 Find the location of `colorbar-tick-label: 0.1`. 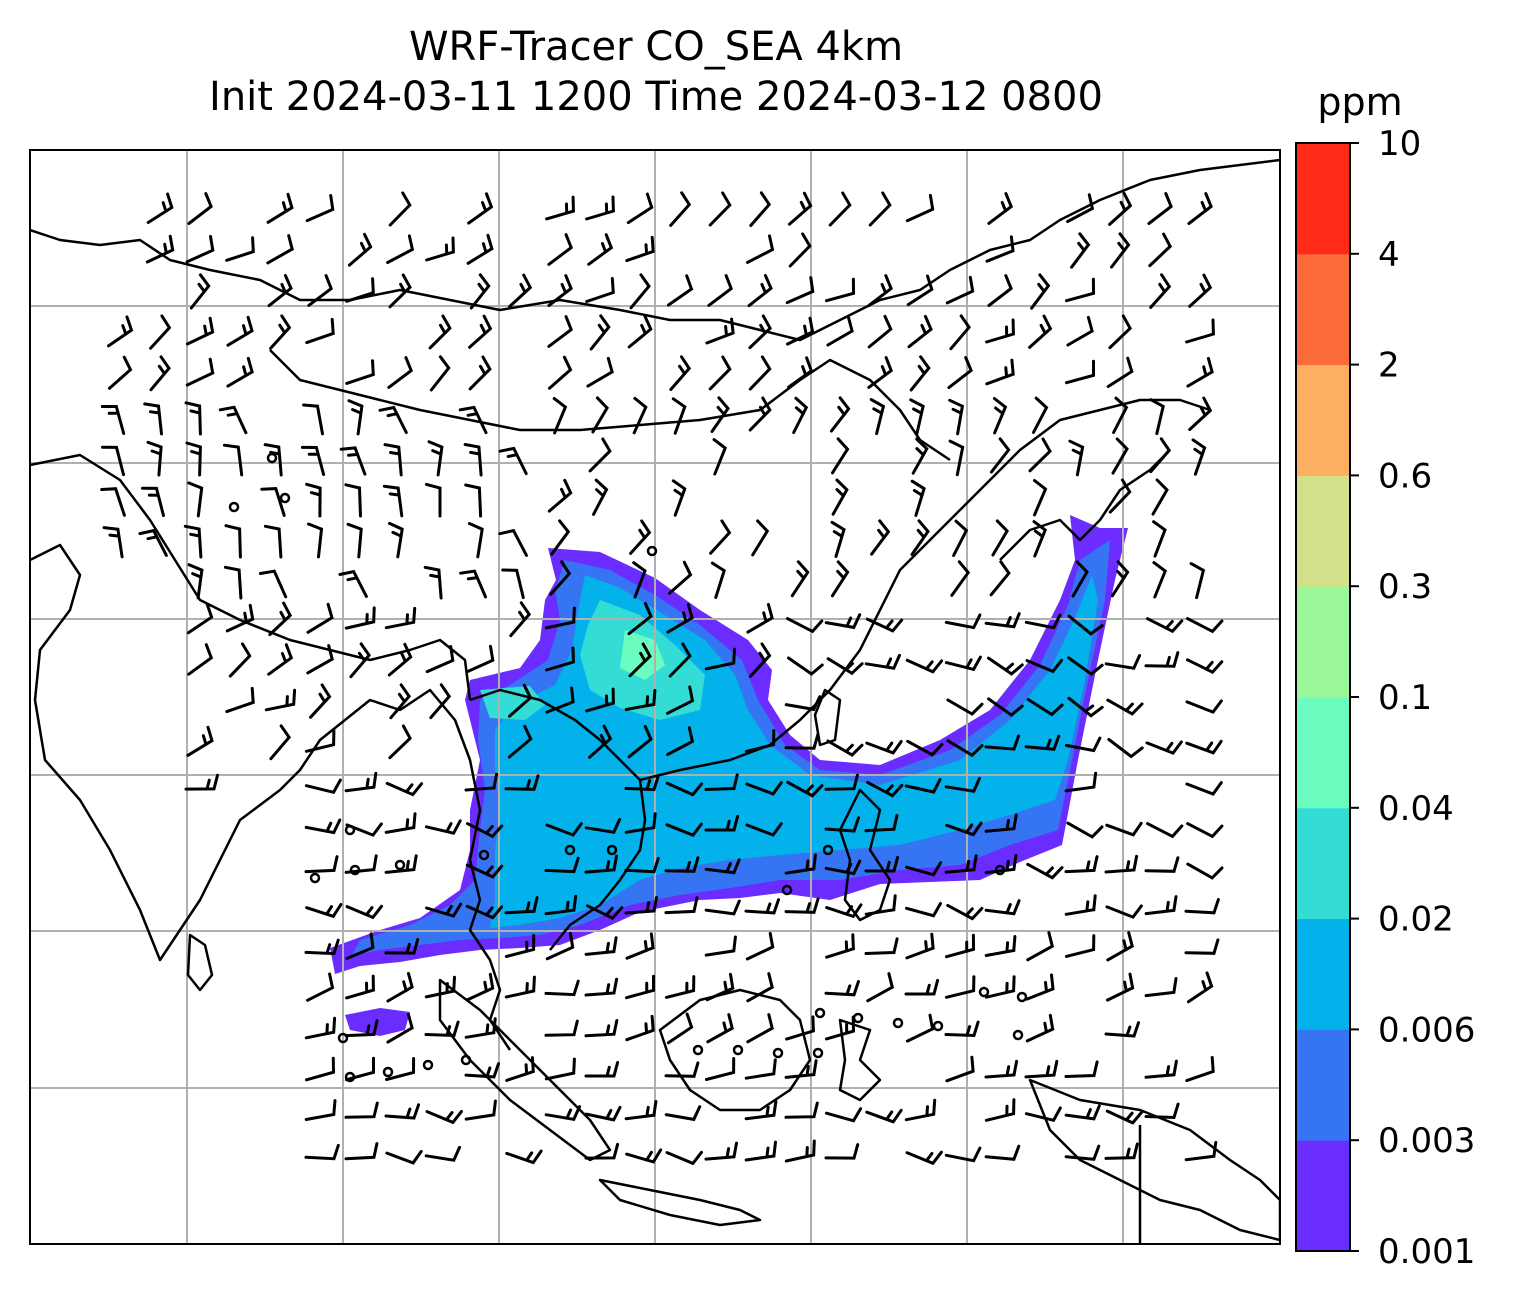

colorbar-tick-label: 0.1 is located at coordinates (1405, 698).